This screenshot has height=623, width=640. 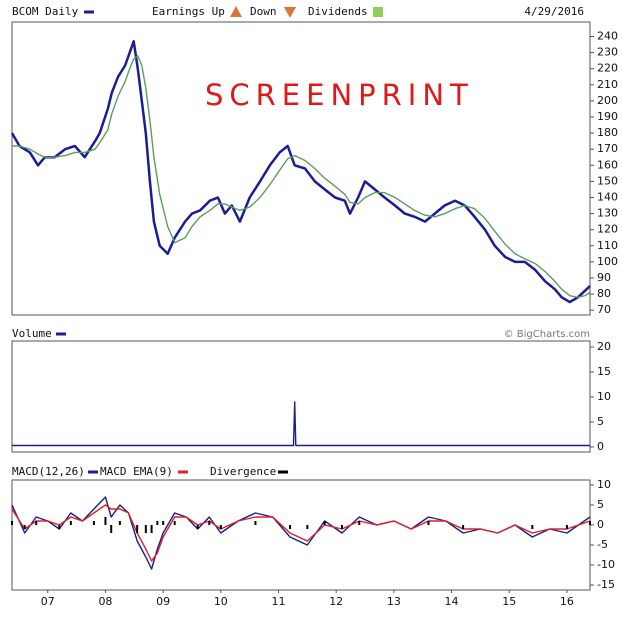 I want to click on y-tick-label: 210, so click(x=607, y=84).